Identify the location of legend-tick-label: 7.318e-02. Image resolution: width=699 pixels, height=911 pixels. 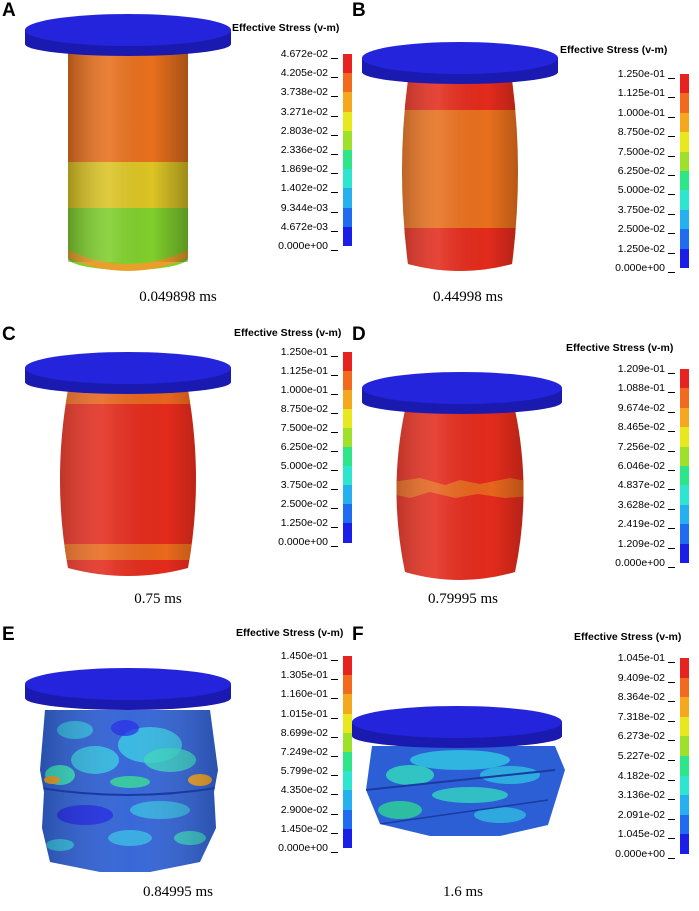
(646, 716).